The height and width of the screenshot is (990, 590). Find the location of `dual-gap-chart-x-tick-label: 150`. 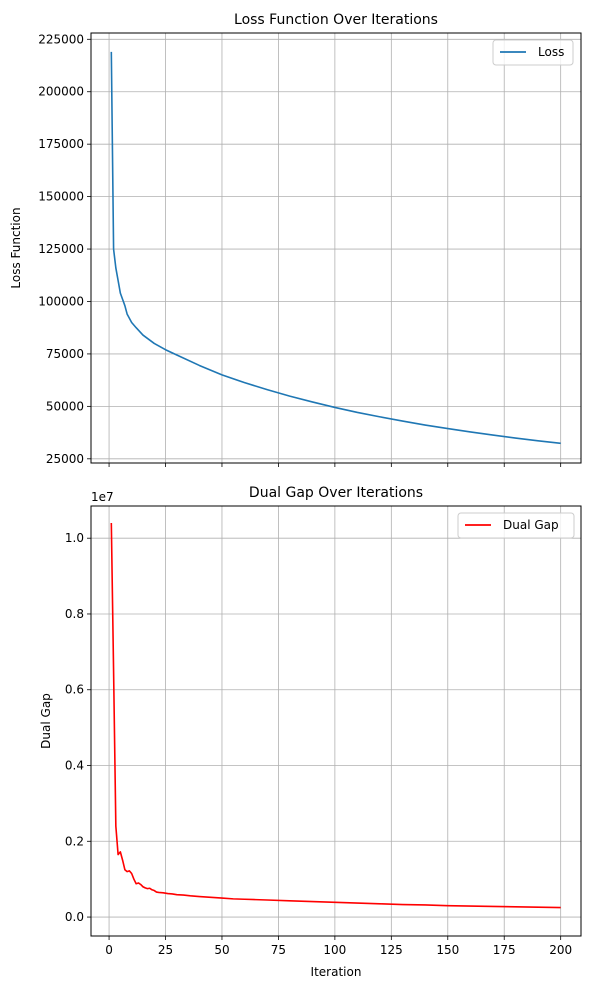

dual-gap-chart-x-tick-label: 150 is located at coordinates (447, 950).